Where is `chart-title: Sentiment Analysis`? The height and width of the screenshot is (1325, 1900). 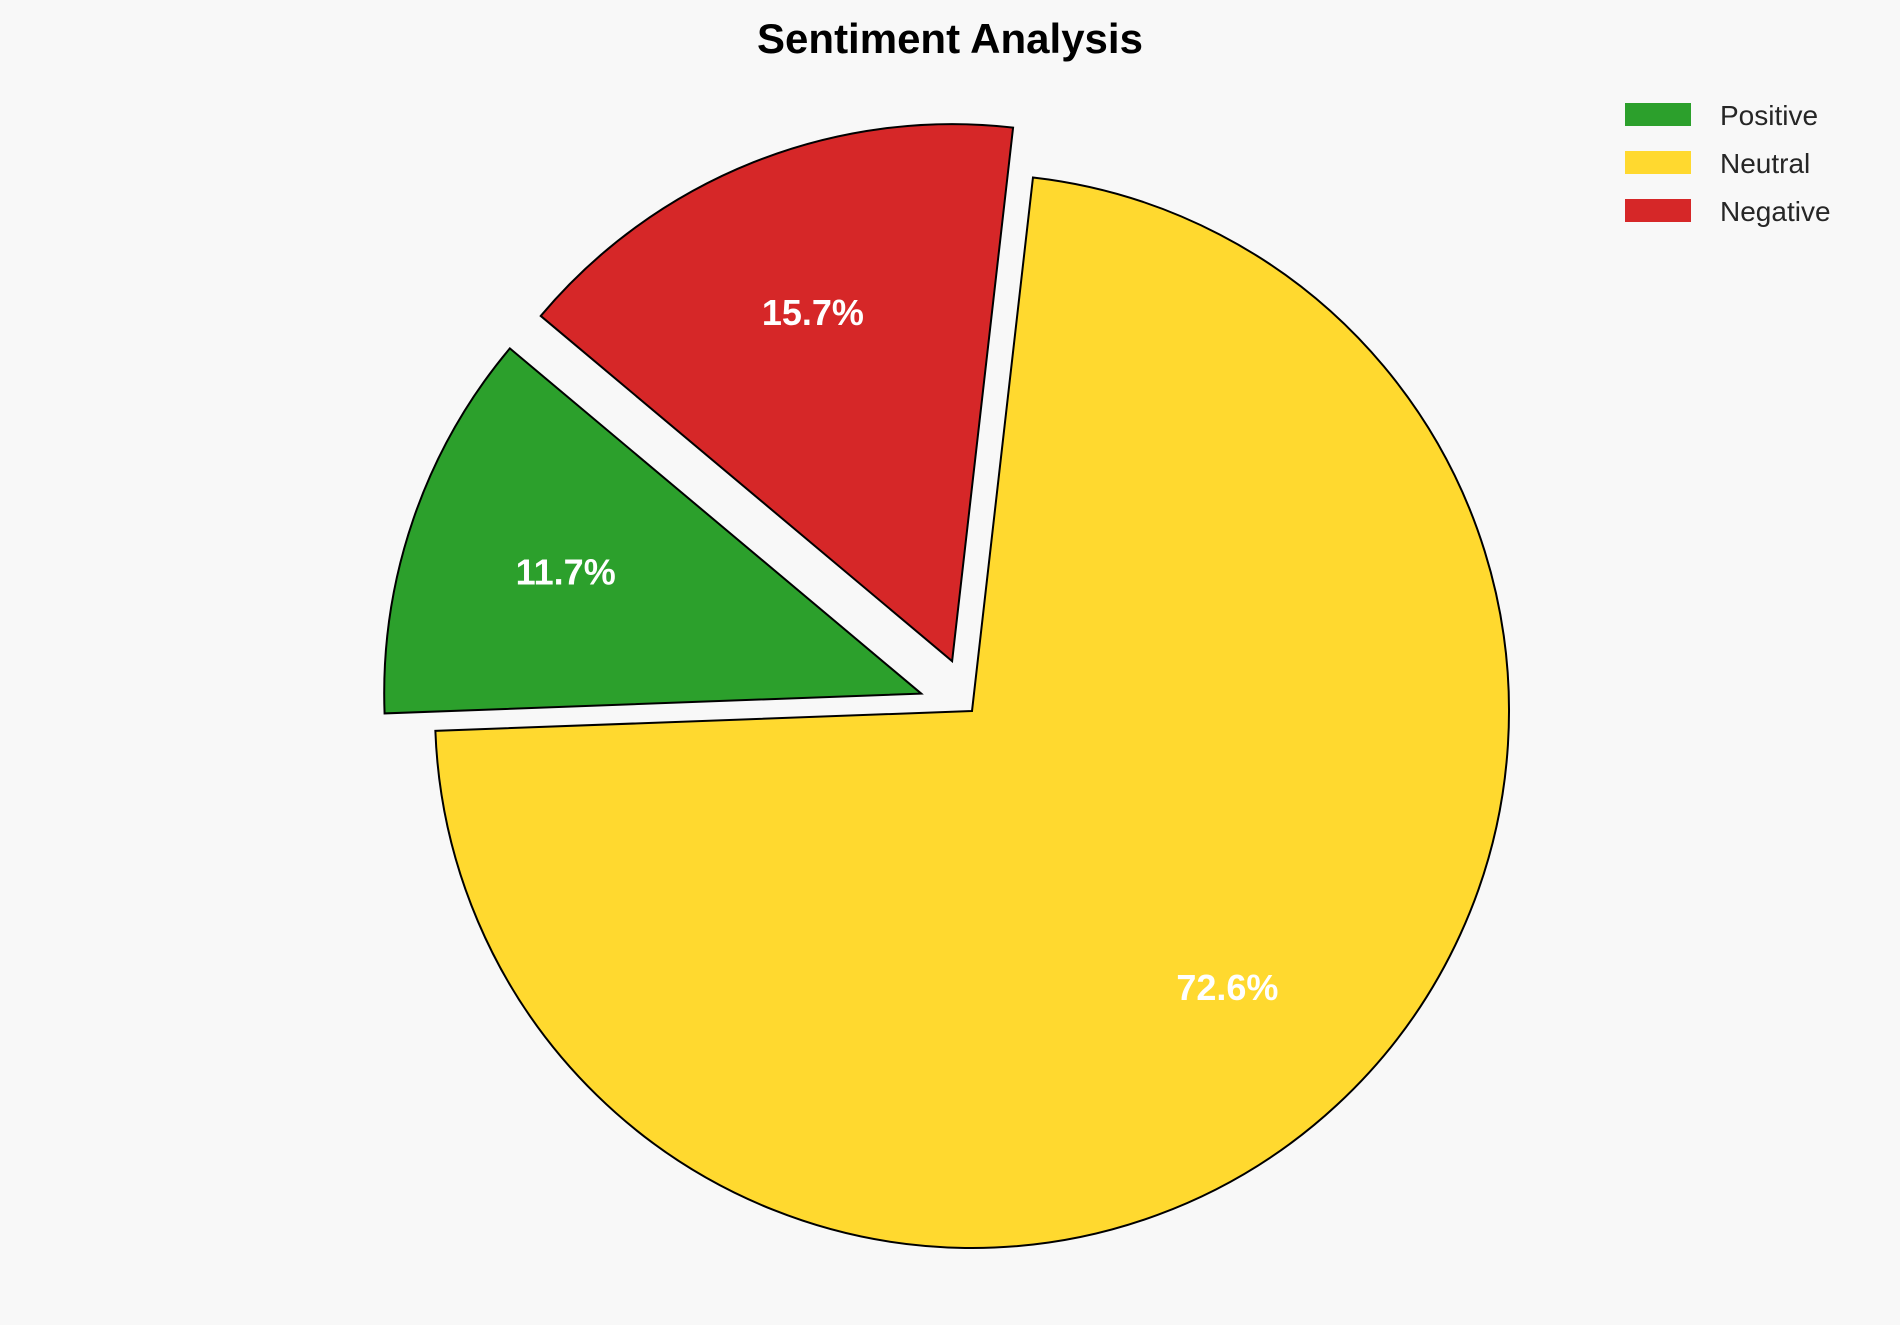 chart-title: Sentiment Analysis is located at coordinates (950, 38).